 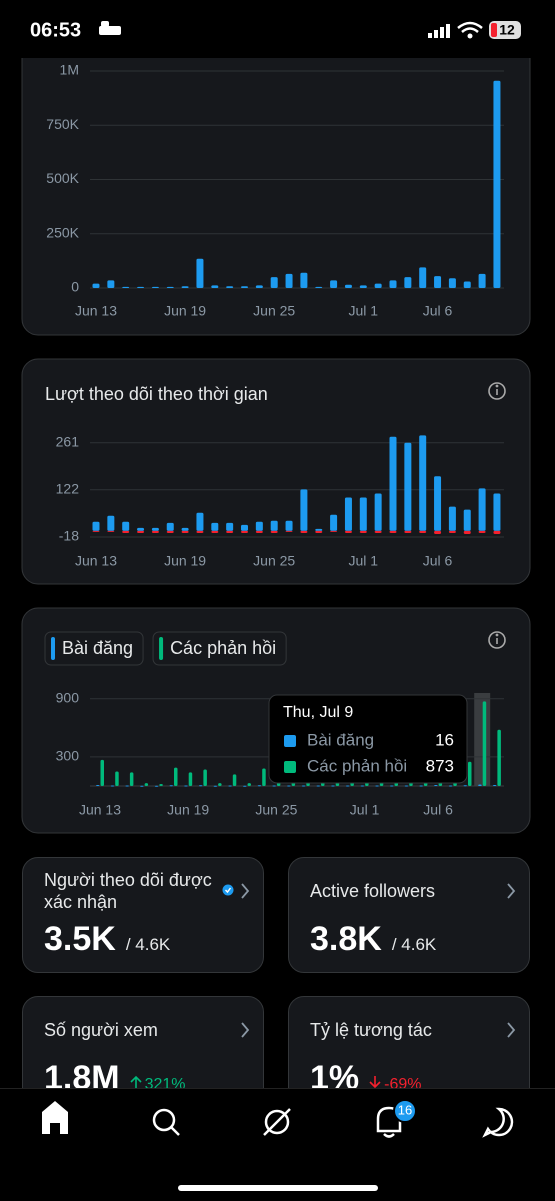 I want to click on grok-tab, so click(x=277, y=1122).